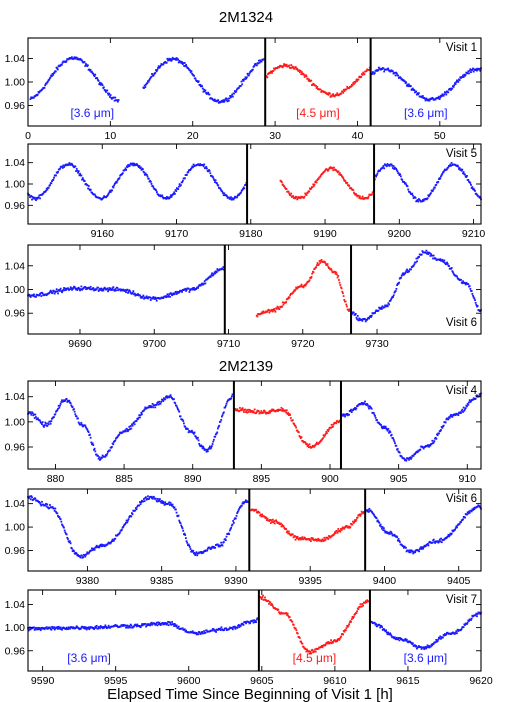 The width and height of the screenshot is (507, 702). Describe the element at coordinates (399, 479) in the screenshot. I see `x-tick-label: 905` at that location.